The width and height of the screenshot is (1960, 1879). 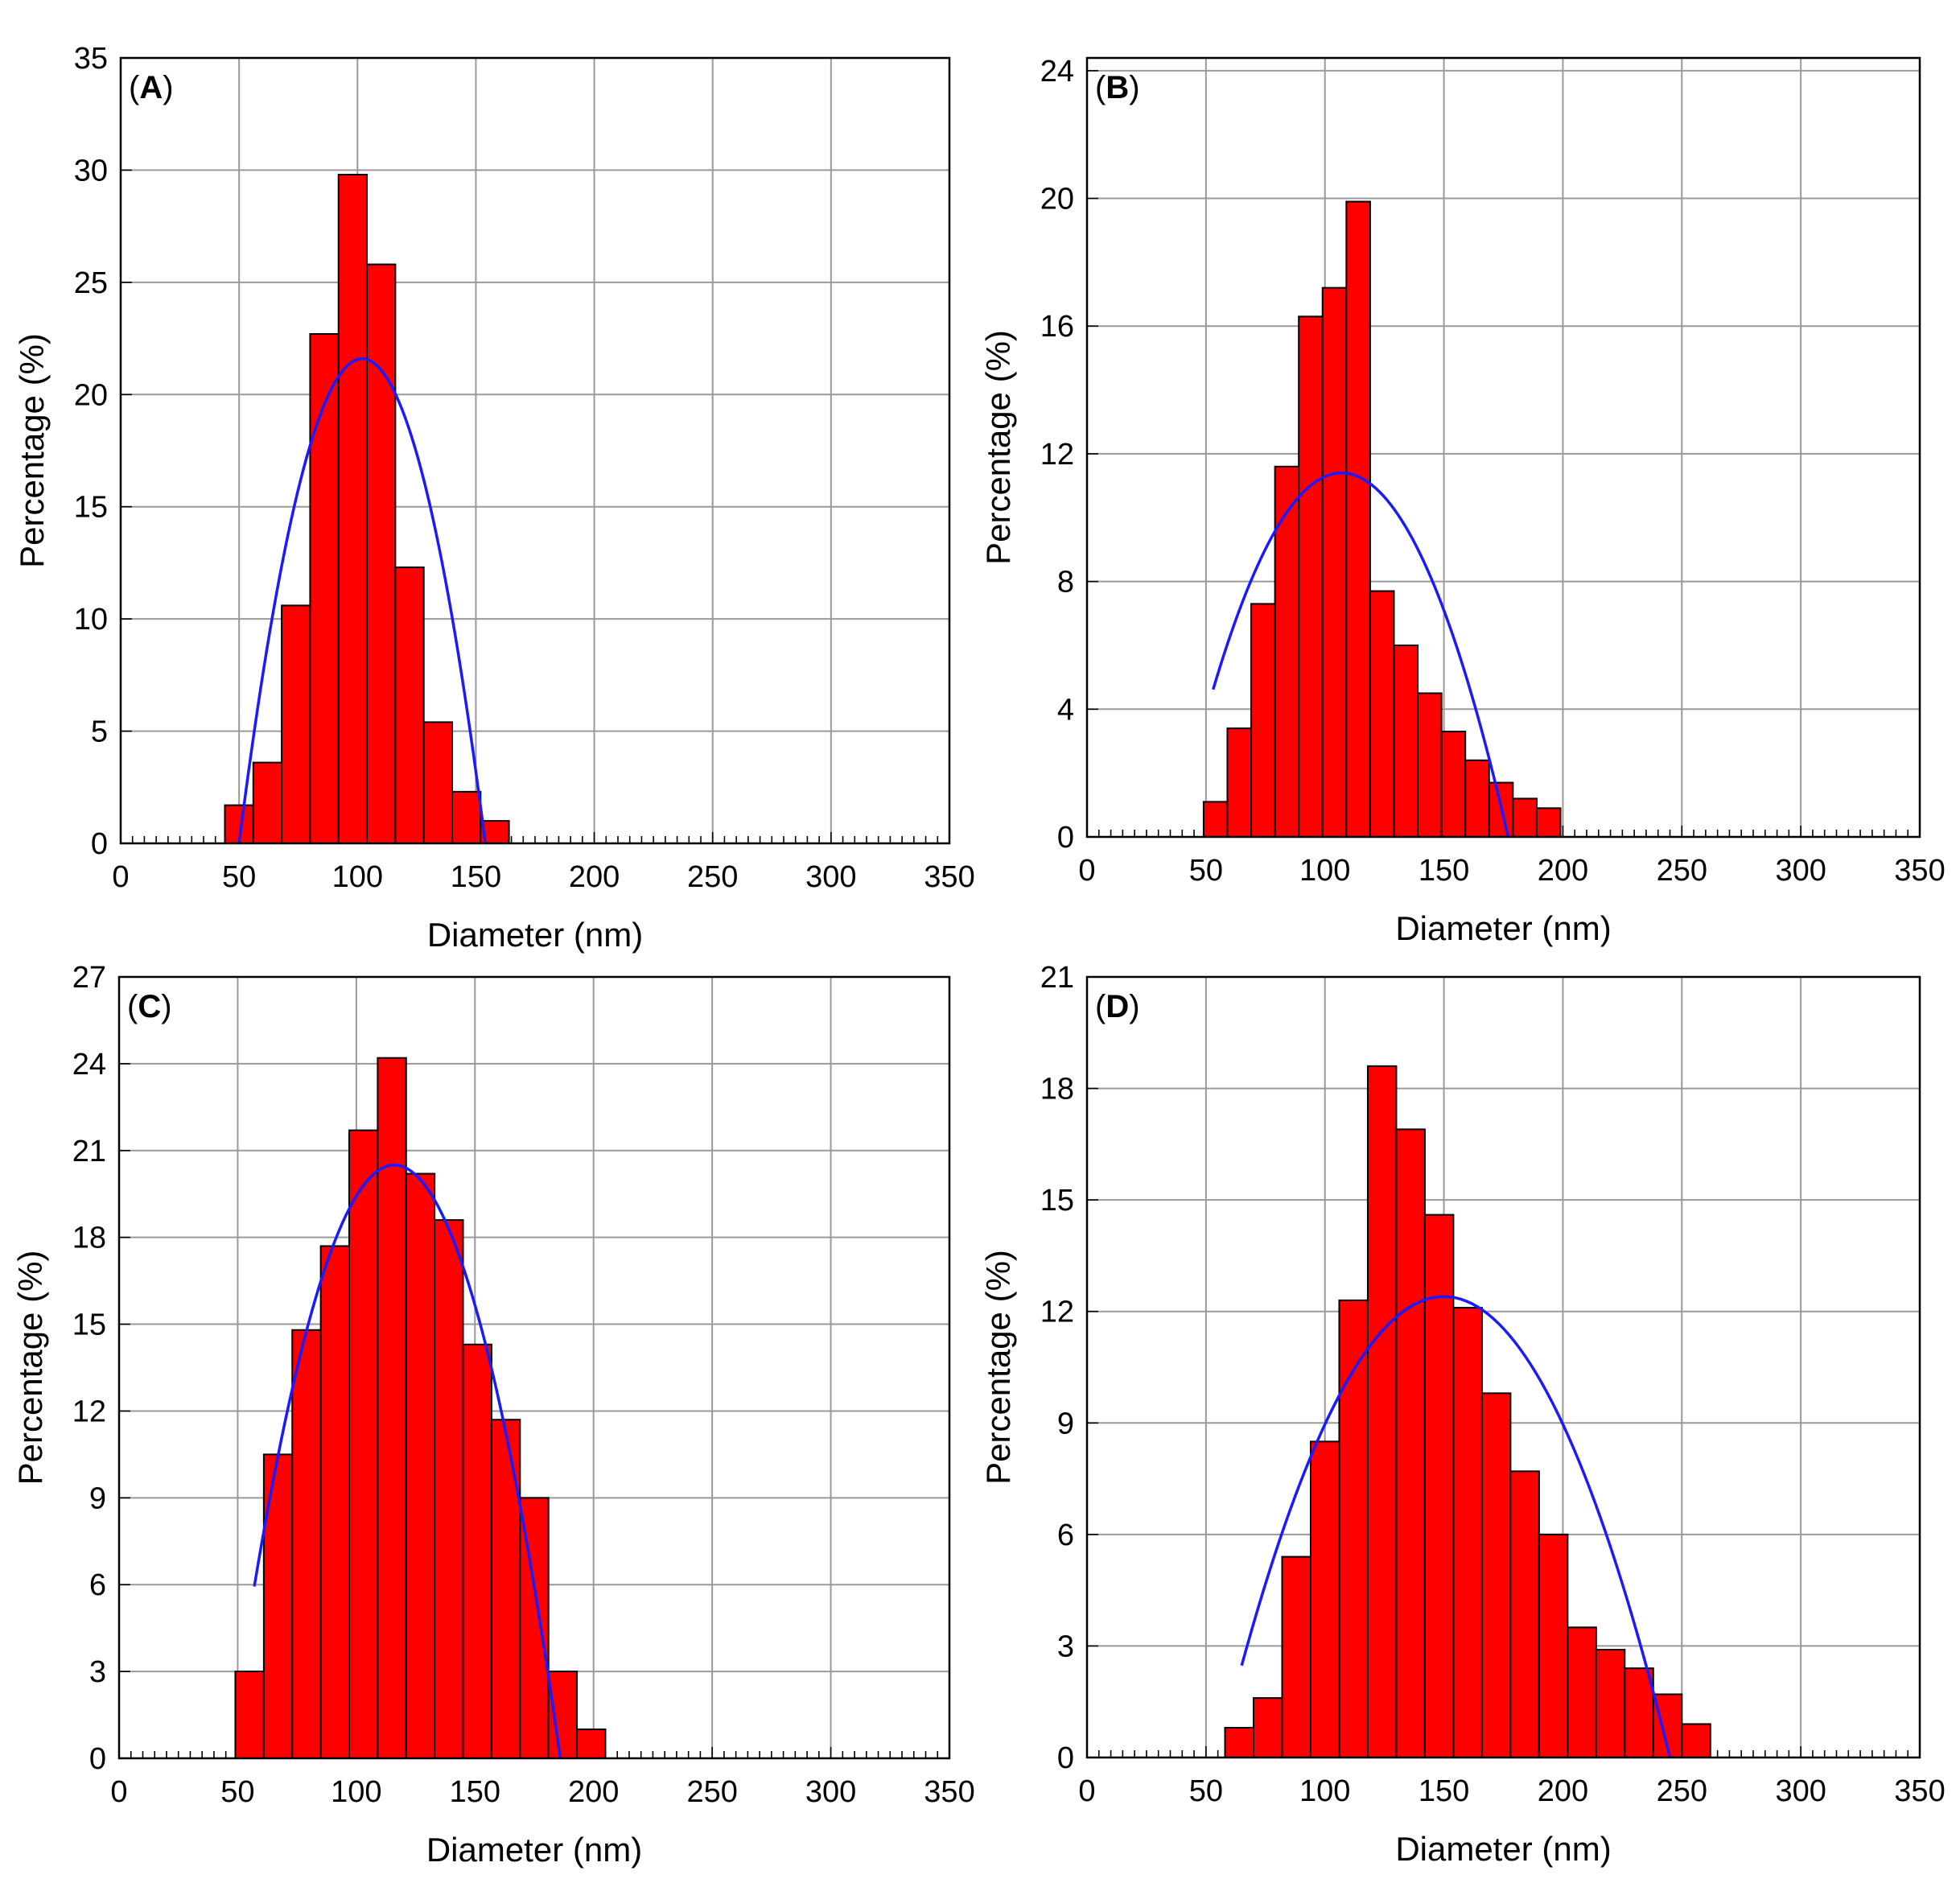 What do you see at coordinates (91, 395) in the screenshot?
I see `y-tick-label: 20` at bounding box center [91, 395].